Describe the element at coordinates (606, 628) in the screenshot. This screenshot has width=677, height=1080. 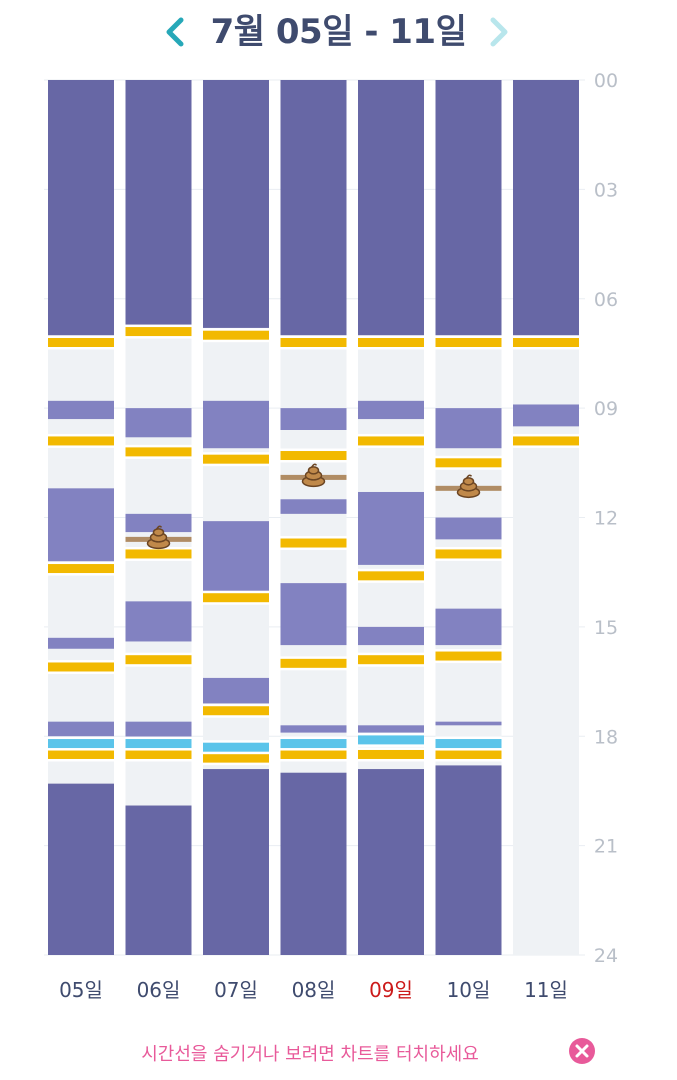
I see `hour-tick-label: 15` at that location.